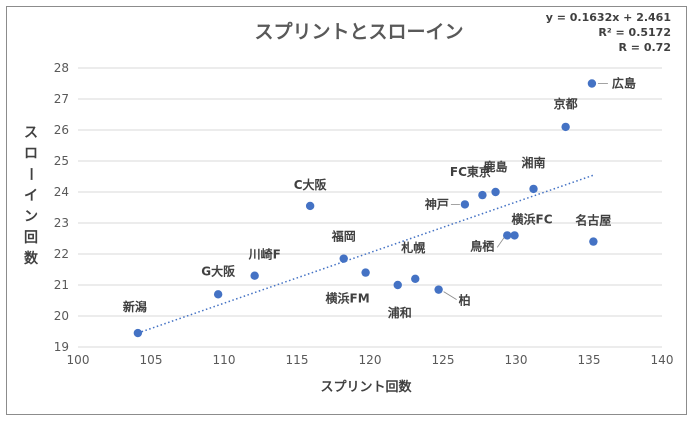 The height and width of the screenshot is (423, 700). I want to click on regression-annotation: y = 0.1632x + 2.461 R² = 0.5172 R = 0.72, so click(608, 32).